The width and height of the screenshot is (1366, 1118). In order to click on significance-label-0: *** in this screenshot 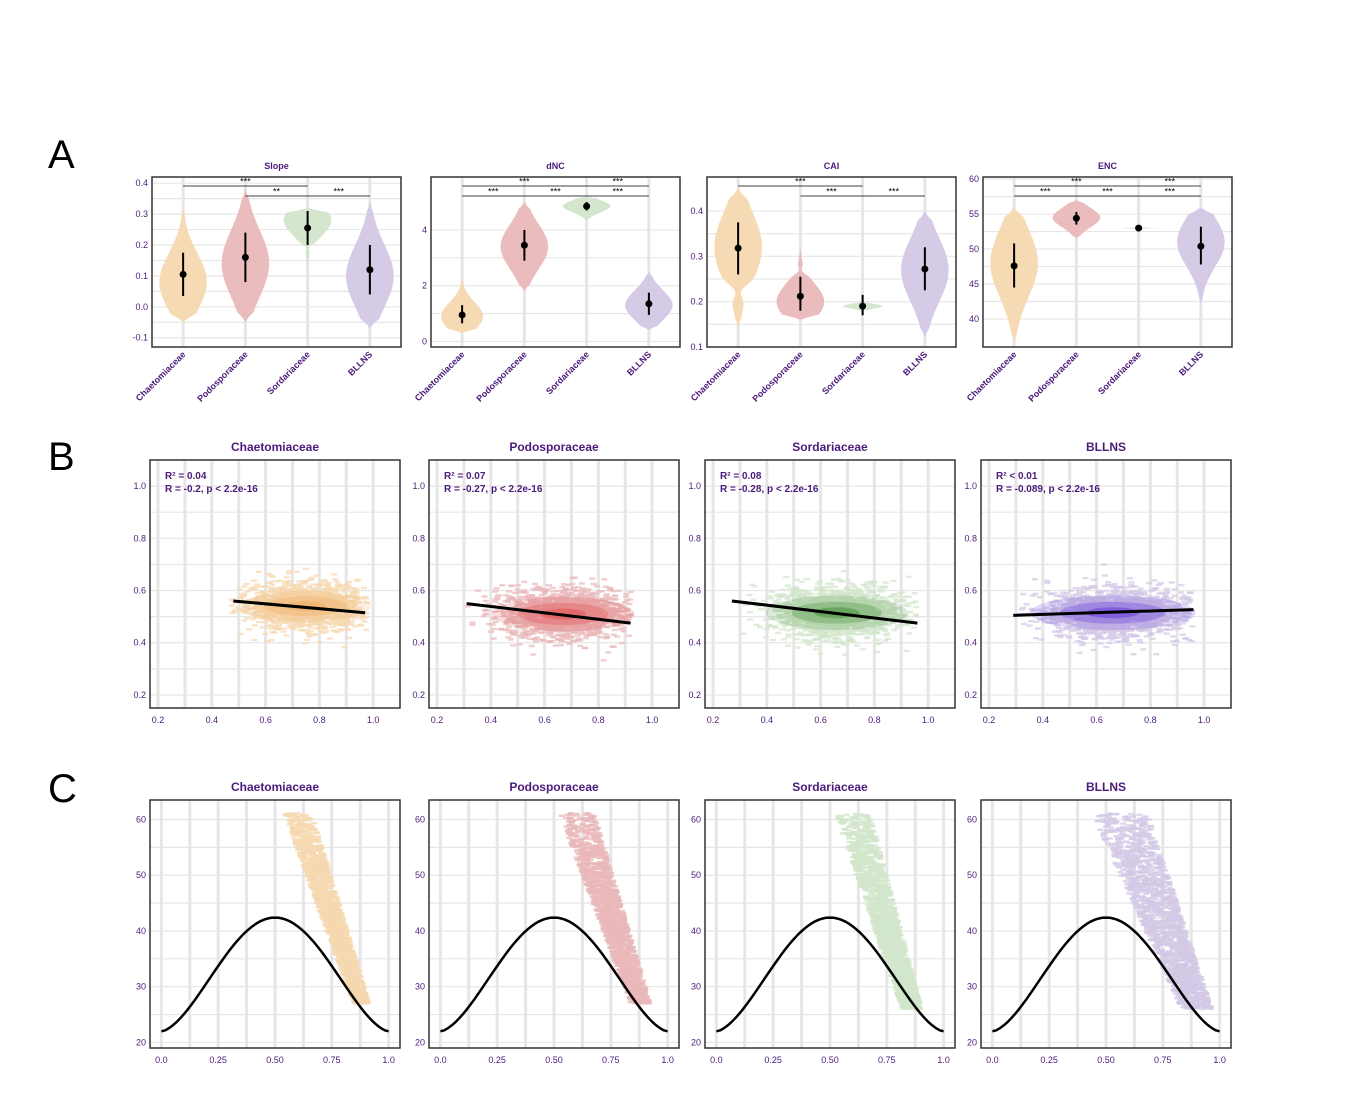, I will do `click(1076, 182)`.